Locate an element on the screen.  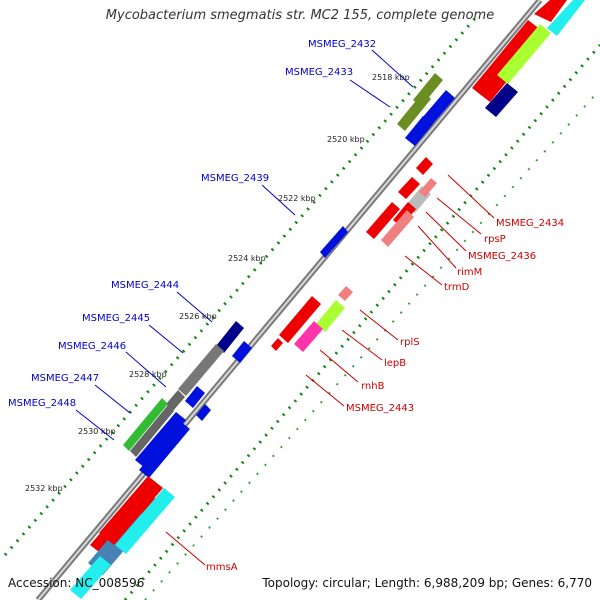
gene-block-mmsA is located at coordinates (131, 510).